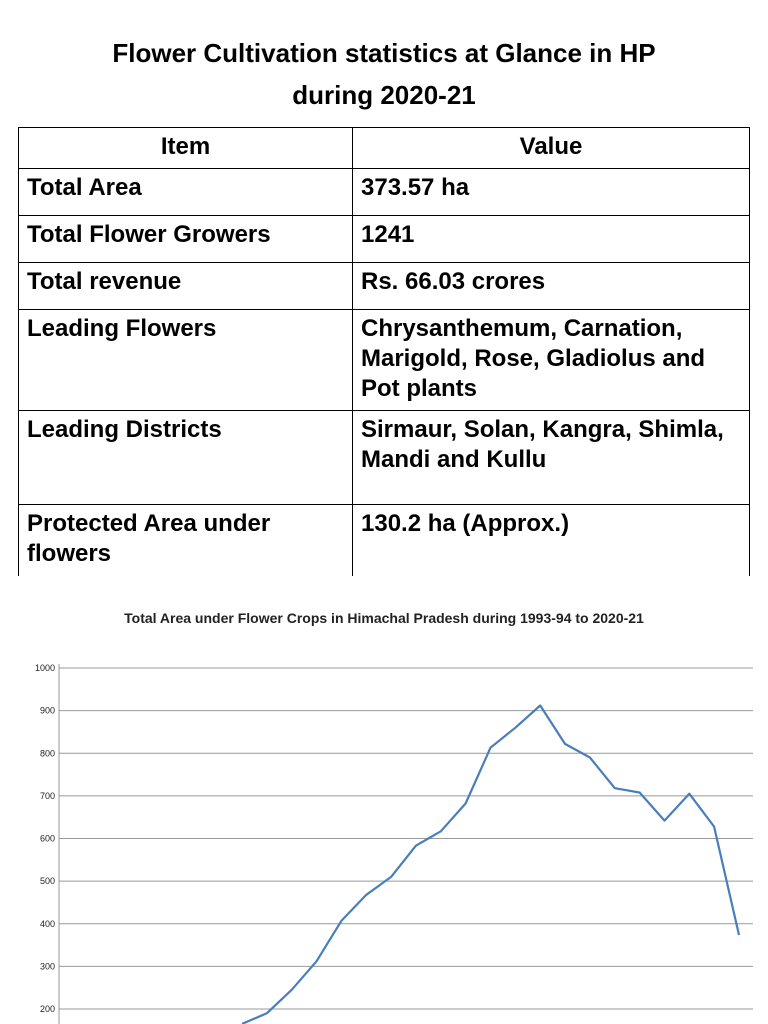  Describe the element at coordinates (47, 924) in the screenshot. I see `y-tick-label: 400` at that location.